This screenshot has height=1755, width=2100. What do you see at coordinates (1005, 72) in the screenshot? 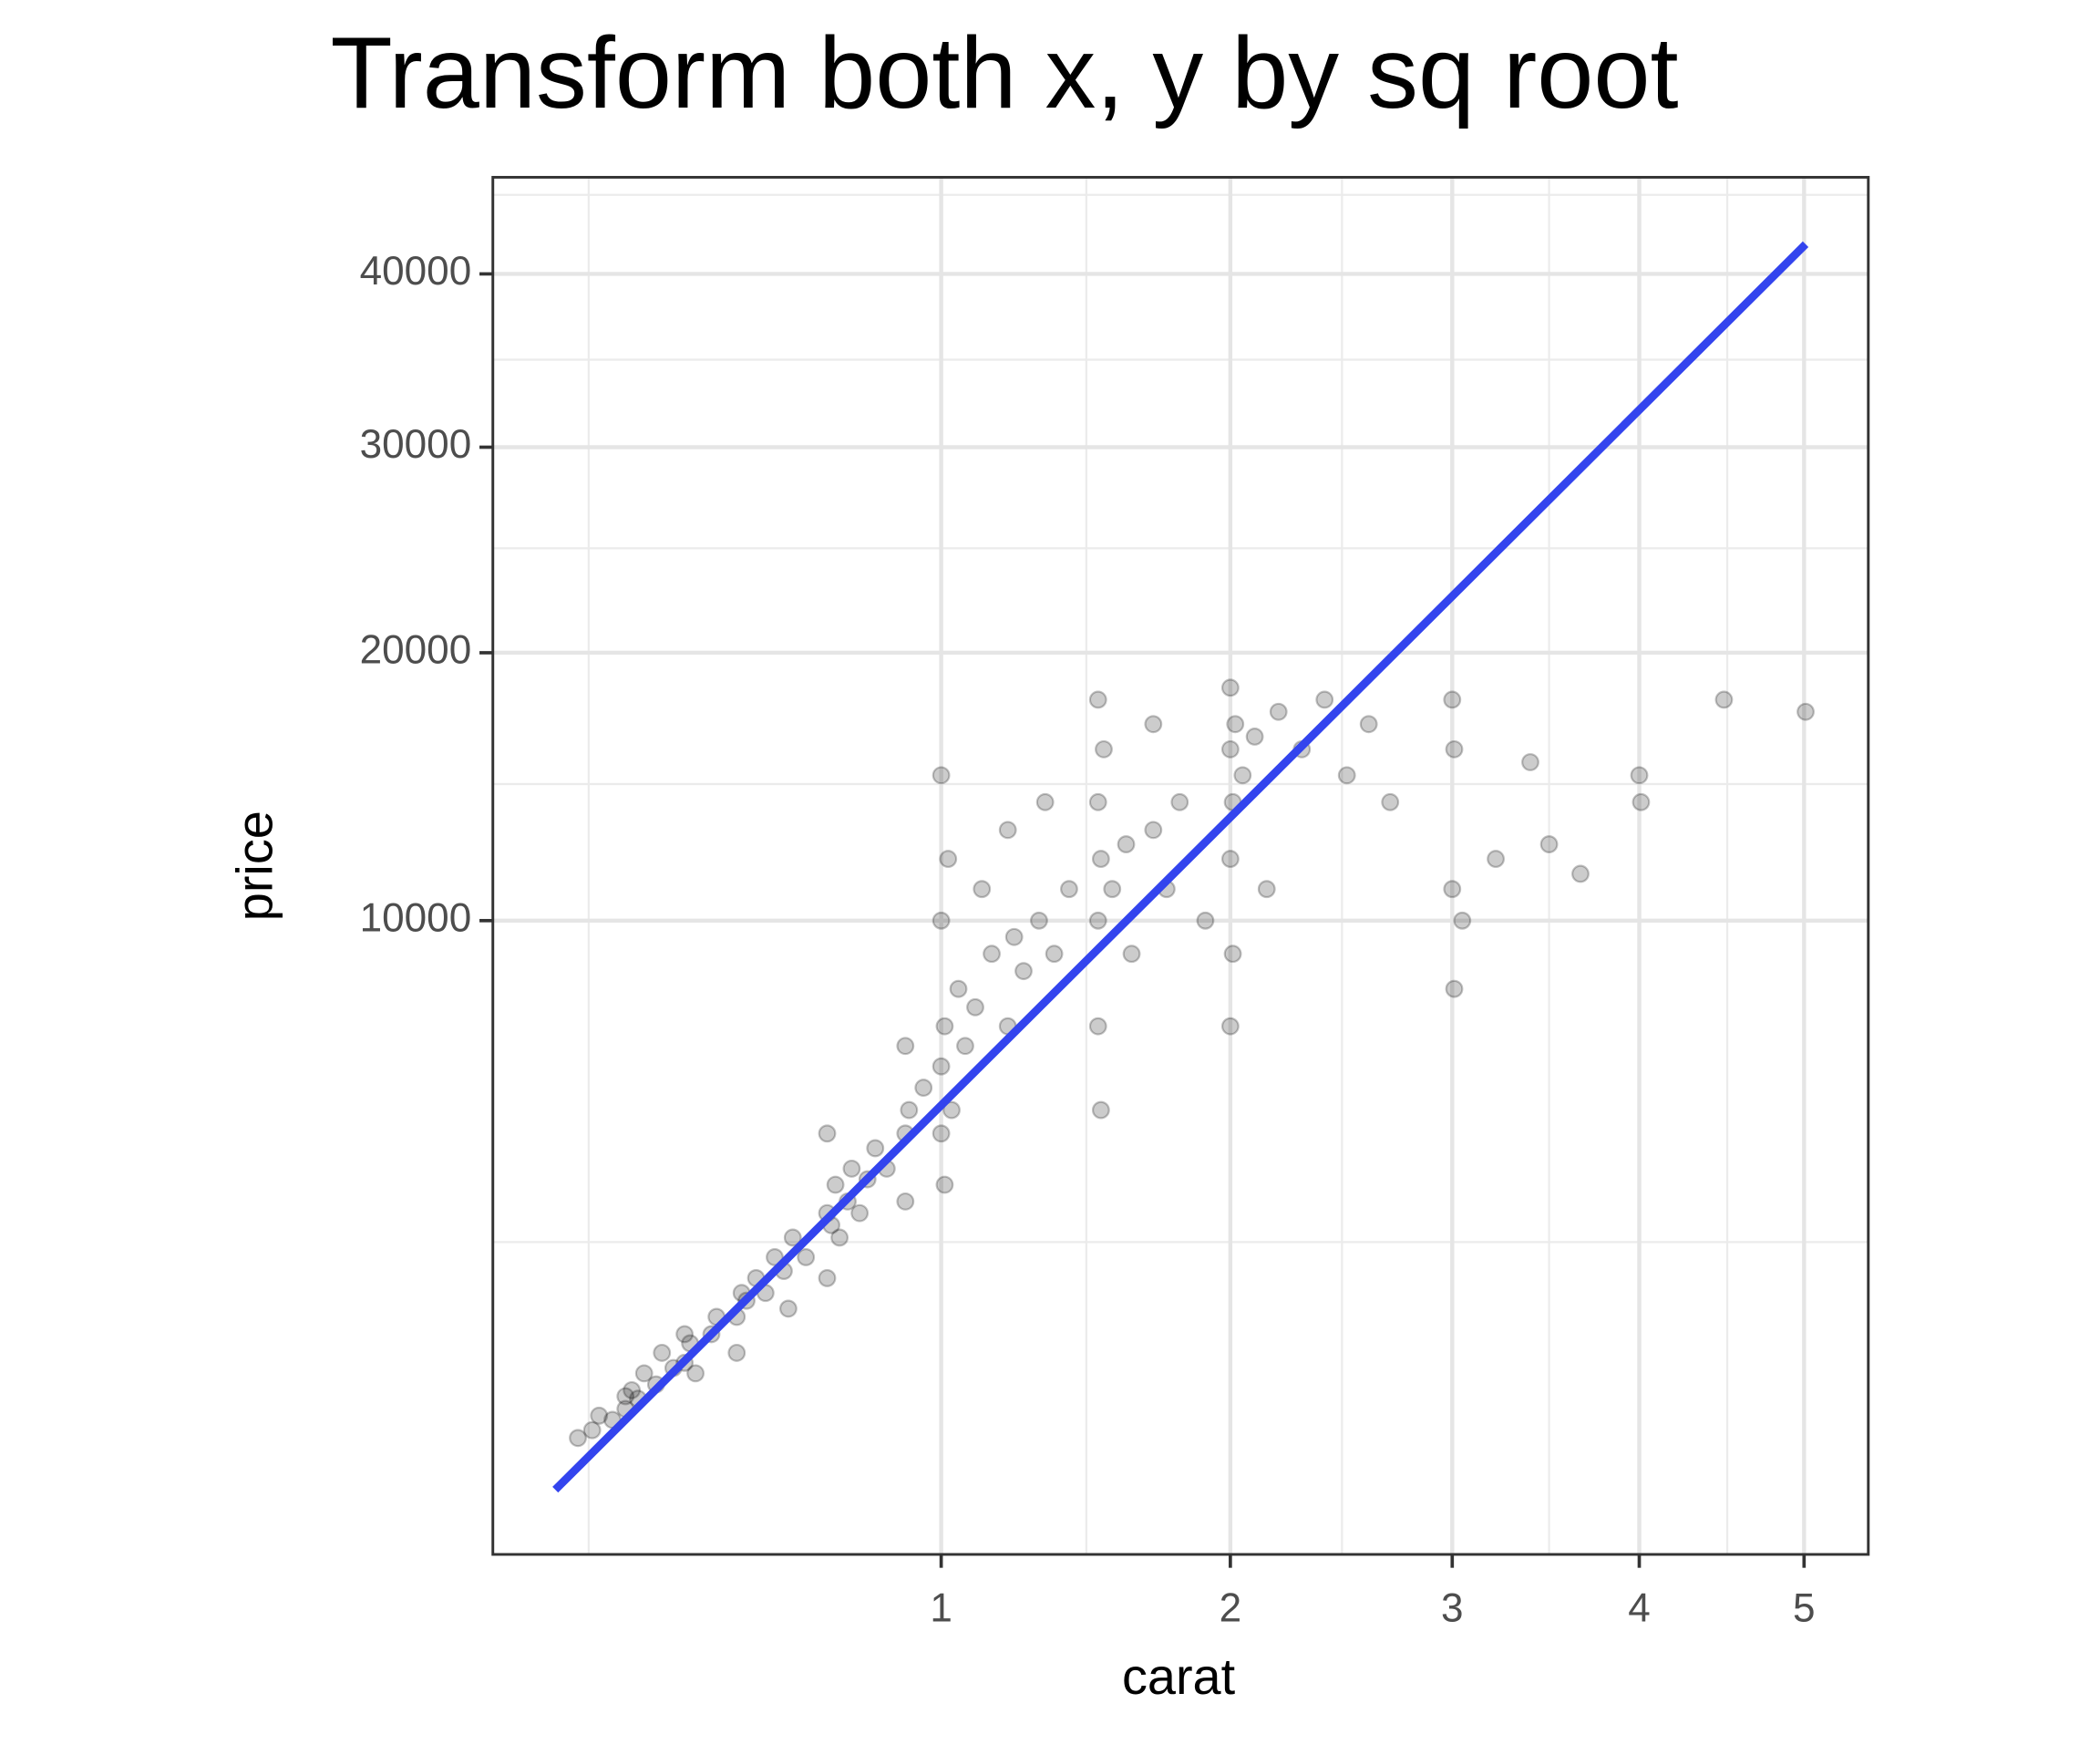
I see `chart-title: Transform both x, y by sq root` at bounding box center [1005, 72].